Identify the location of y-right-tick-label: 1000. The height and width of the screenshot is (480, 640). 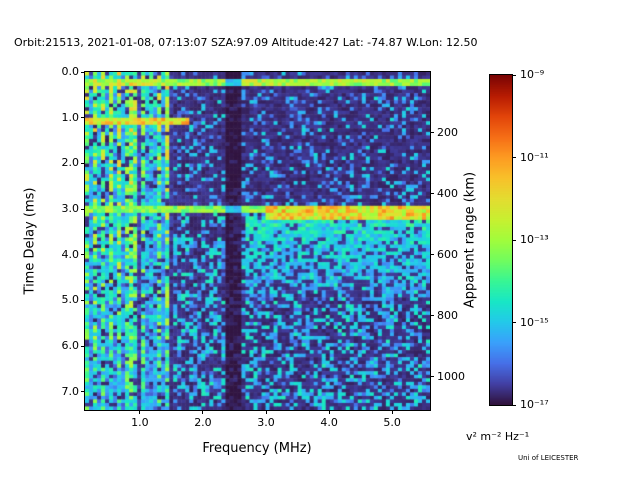
(451, 376).